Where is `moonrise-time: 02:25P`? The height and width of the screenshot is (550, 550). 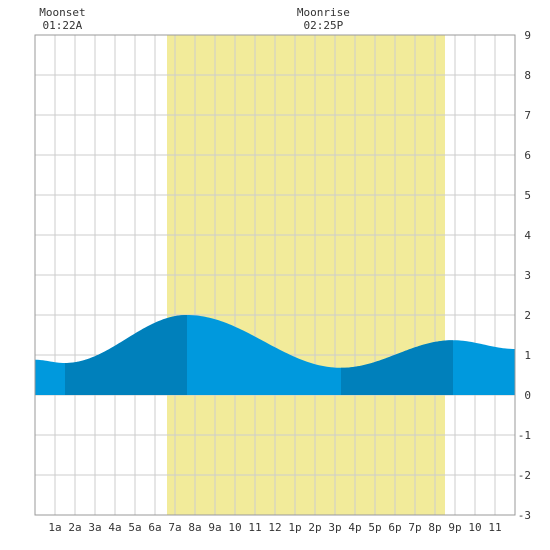 moonrise-time: 02:25P is located at coordinates (324, 25).